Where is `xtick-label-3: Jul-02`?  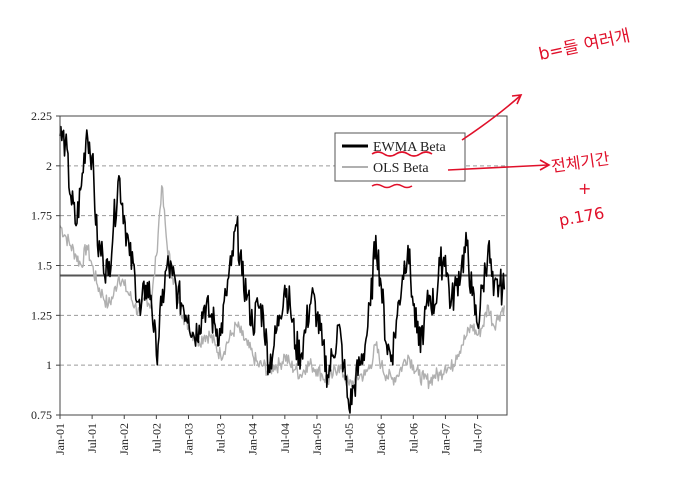
xtick-label-3: Jul-02 is located at coordinates (156, 438).